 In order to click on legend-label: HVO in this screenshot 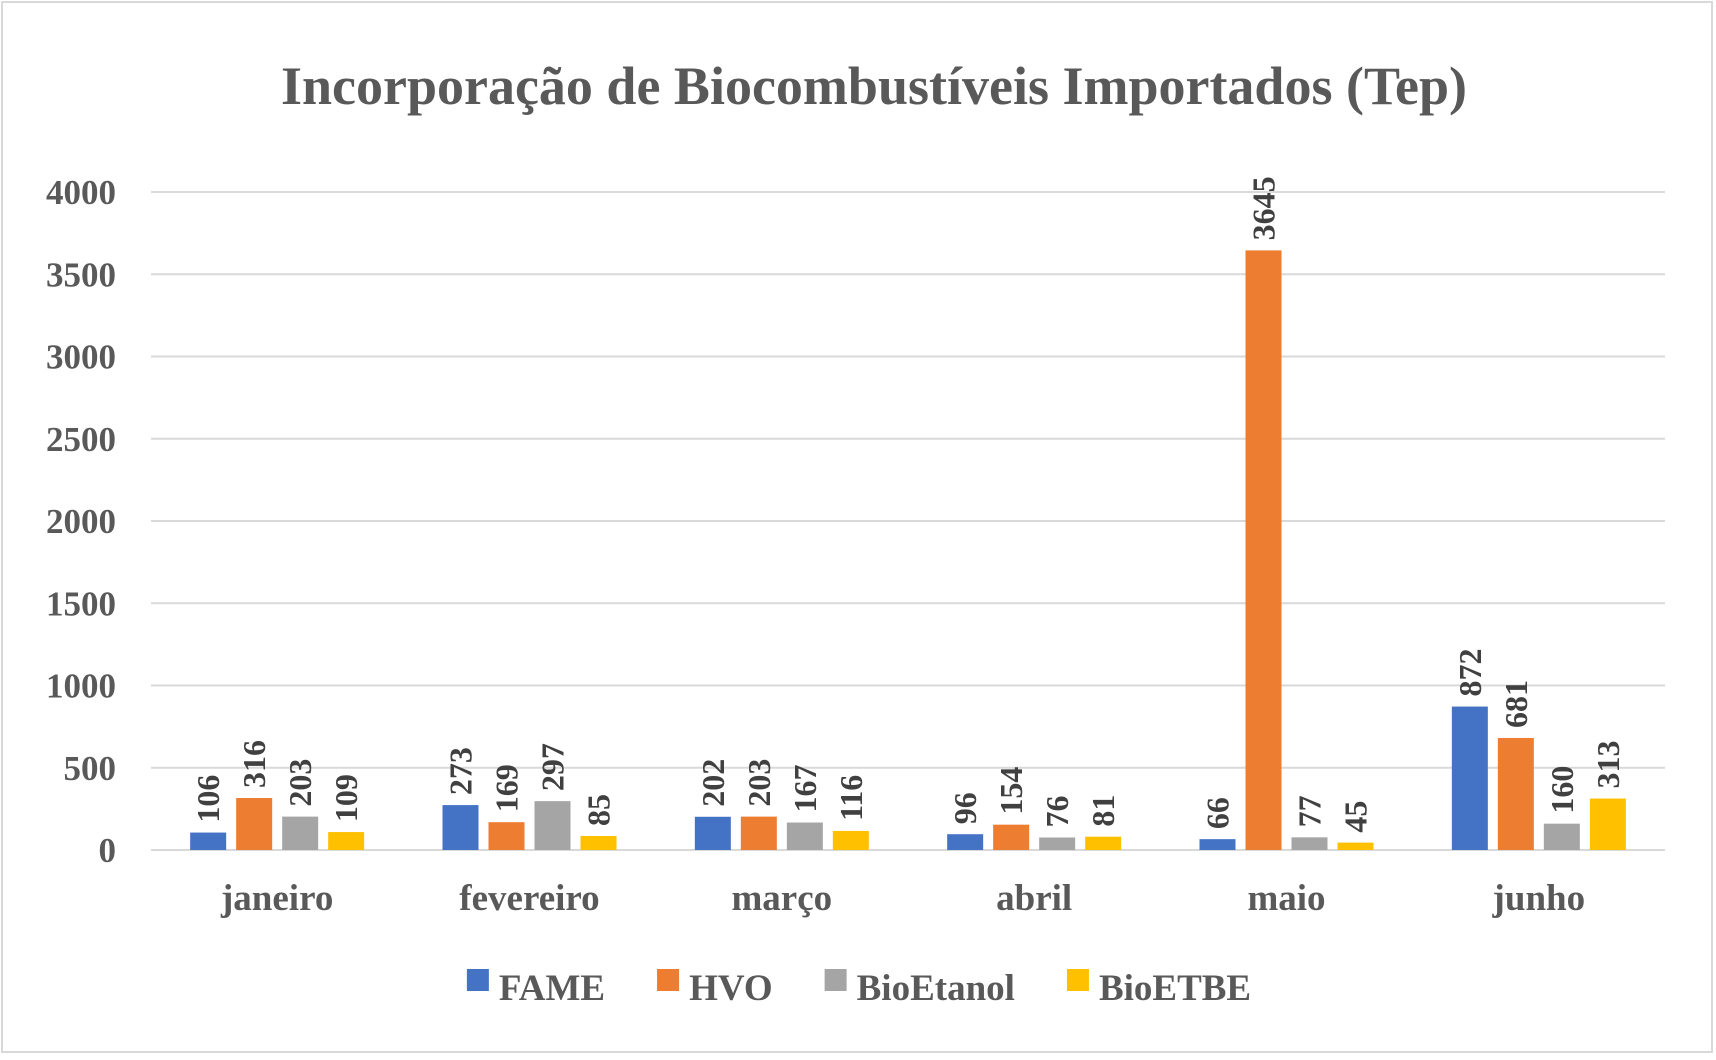, I will do `click(731, 988)`.